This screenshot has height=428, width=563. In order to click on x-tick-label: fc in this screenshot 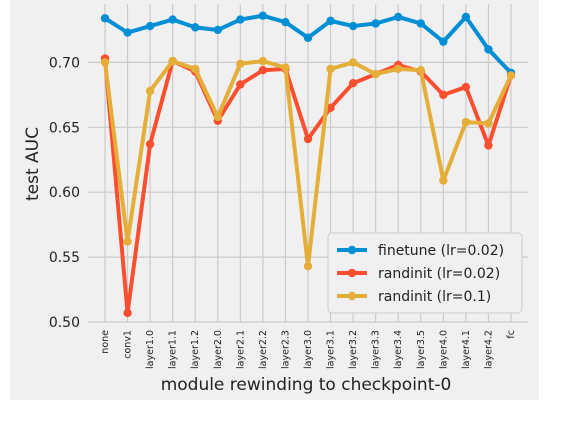, I will do `click(511, 334)`.